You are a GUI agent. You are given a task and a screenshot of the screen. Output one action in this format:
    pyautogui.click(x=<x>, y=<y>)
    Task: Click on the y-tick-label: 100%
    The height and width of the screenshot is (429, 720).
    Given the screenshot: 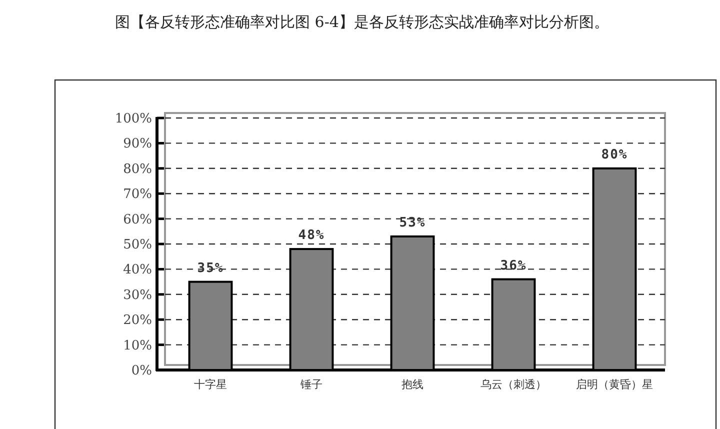 What is the action you would take?
    pyautogui.click(x=133, y=119)
    